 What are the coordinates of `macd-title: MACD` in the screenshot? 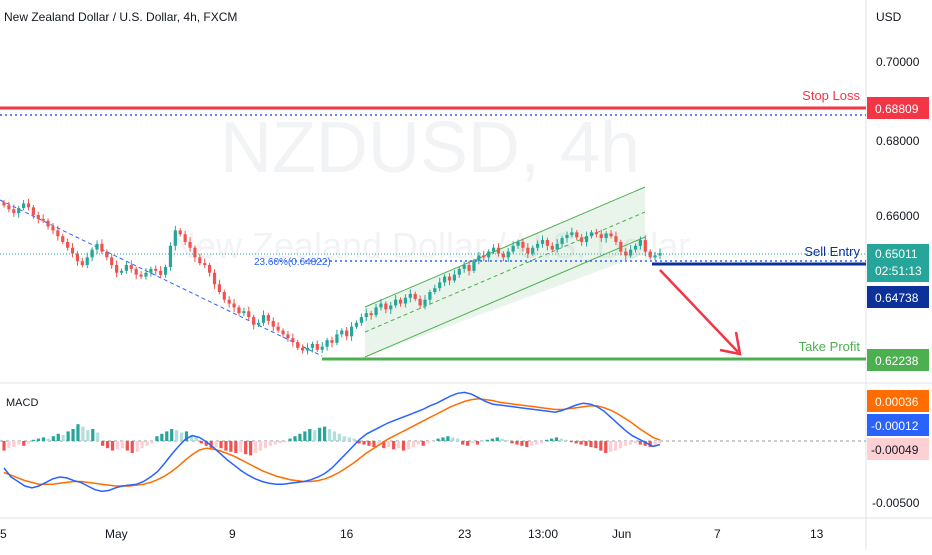 It's located at (22, 403).